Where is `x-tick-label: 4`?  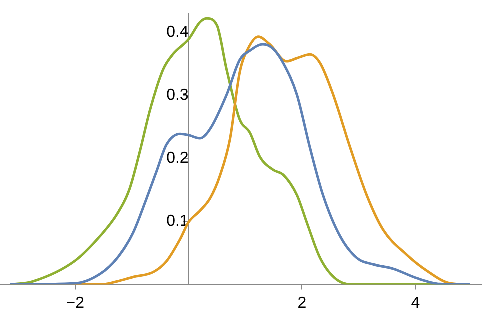
x-tick-label: 4 is located at coordinates (415, 303).